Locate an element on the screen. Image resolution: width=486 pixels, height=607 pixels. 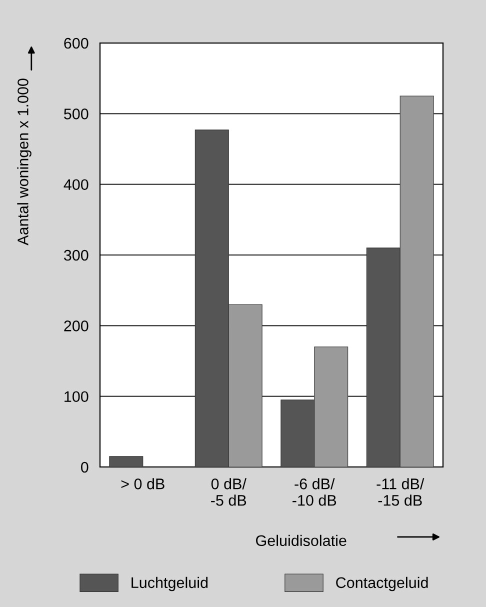
x-axis-title: Geluidisolatie is located at coordinates (301, 540).